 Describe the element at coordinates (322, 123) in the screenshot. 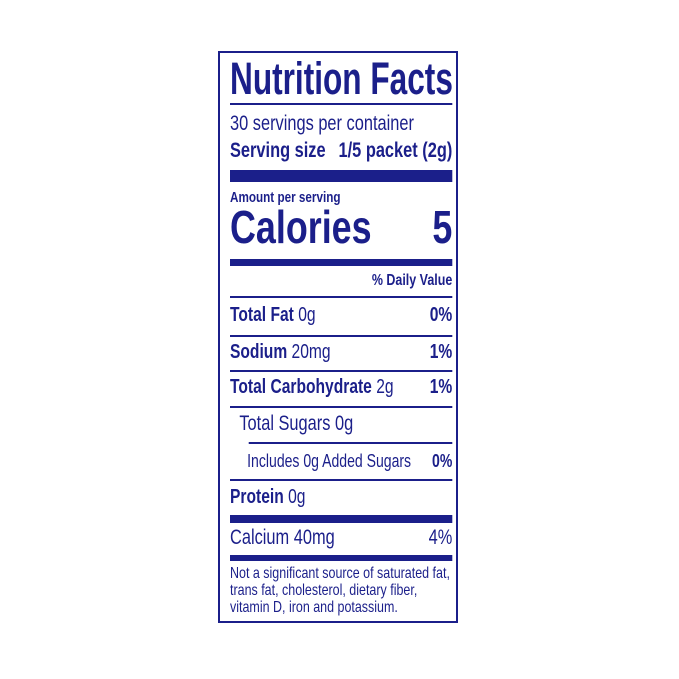

I see `servings-per-container: 30 servings per container` at that location.